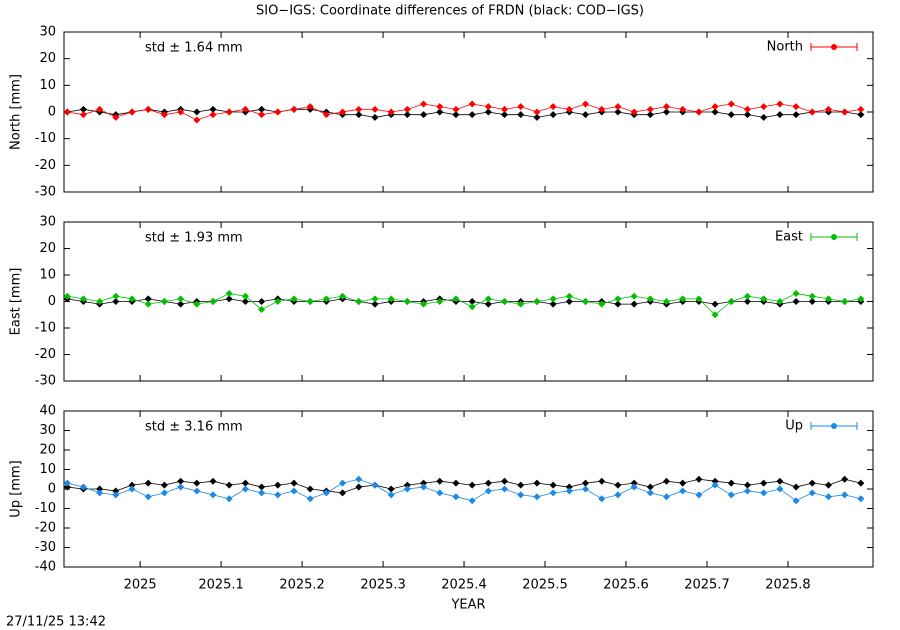 This screenshot has height=630, width=900. What do you see at coordinates (194, 238) in the screenshot?
I see `std-annotation: std ± 1.93 mm` at bounding box center [194, 238].